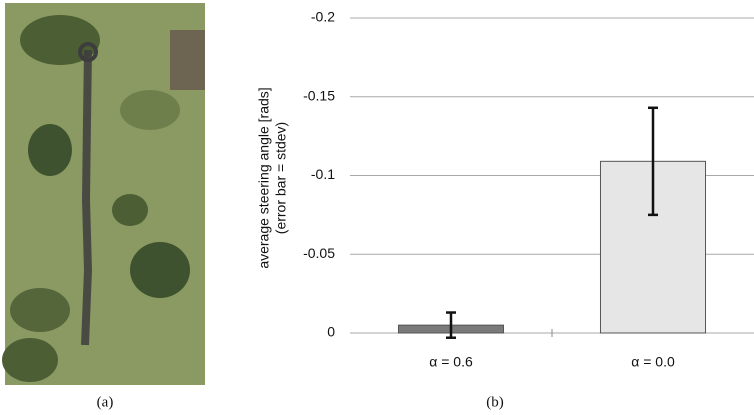 The height and width of the screenshot is (415, 754). What do you see at coordinates (323, 174) in the screenshot?
I see `y-tick-label: -0.1` at bounding box center [323, 174].